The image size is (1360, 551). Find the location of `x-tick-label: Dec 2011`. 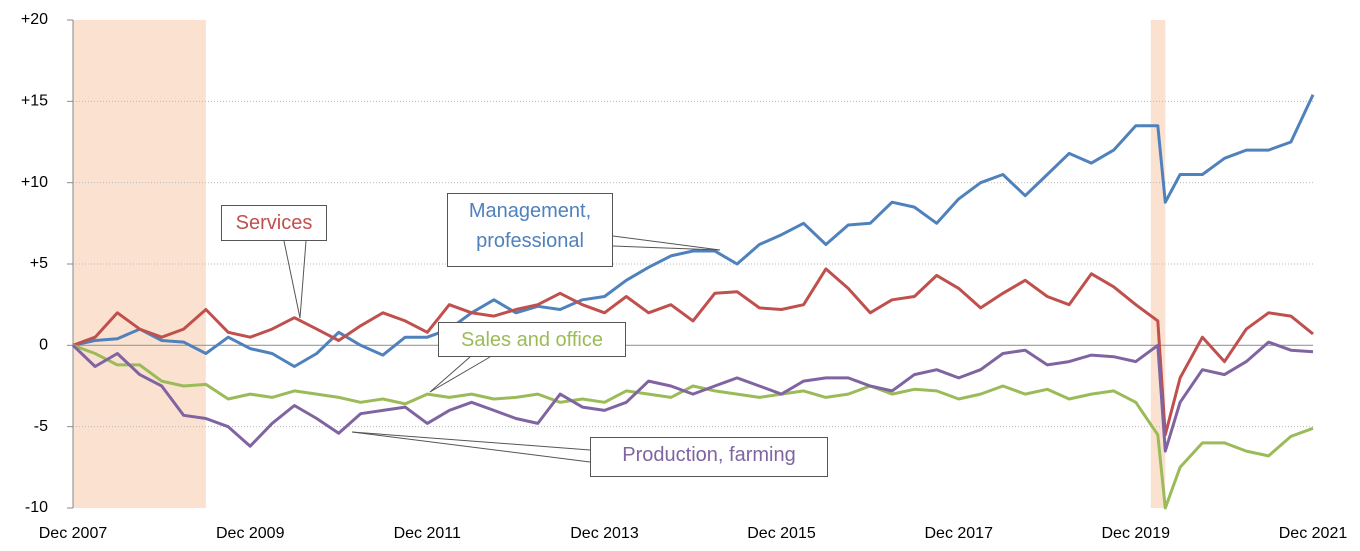

x-tick-label: Dec 2011 is located at coordinates (427, 533).